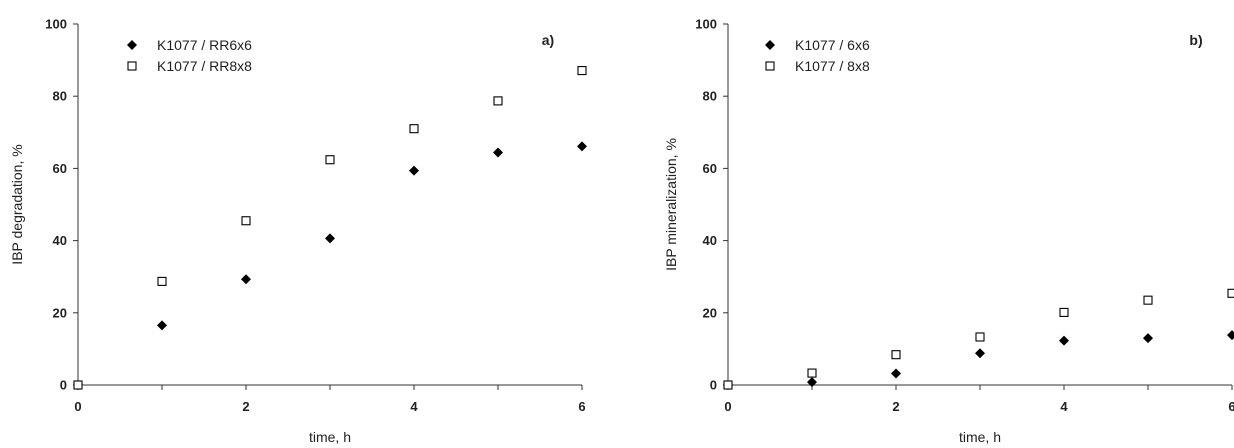 The height and width of the screenshot is (448, 1234). I want to click on legend-entry: K1077 / 6x6, so click(832, 45).